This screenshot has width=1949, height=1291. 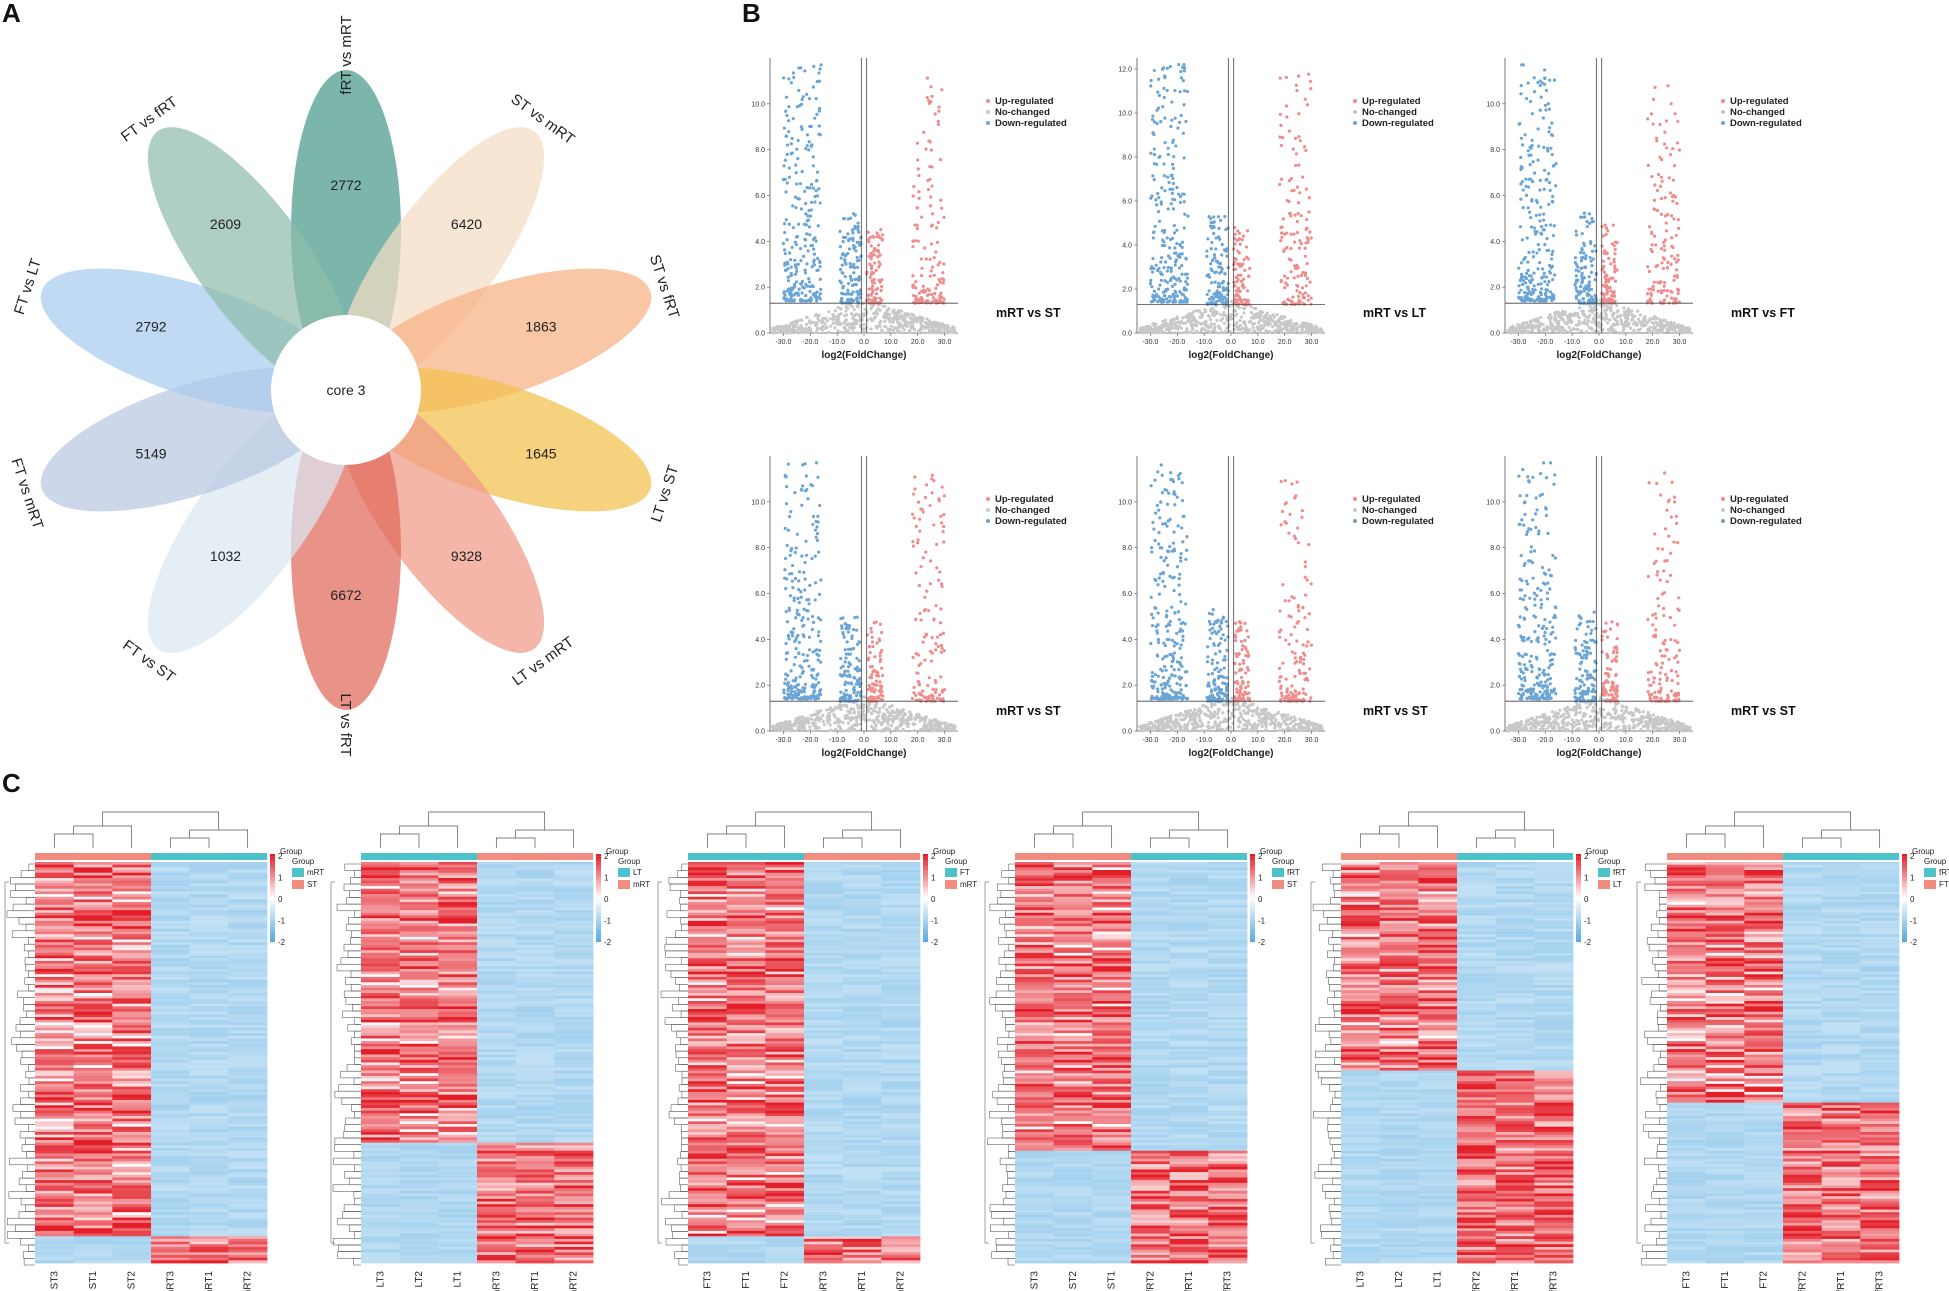 I want to click on legend-marker, so click(x=988, y=499).